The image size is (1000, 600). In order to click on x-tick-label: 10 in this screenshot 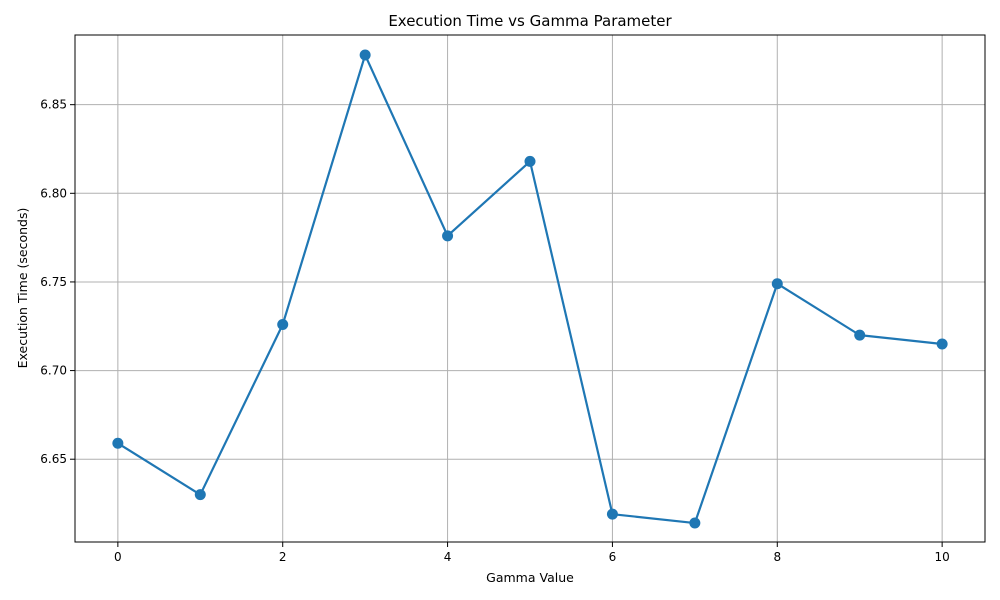, I will do `click(941, 557)`.